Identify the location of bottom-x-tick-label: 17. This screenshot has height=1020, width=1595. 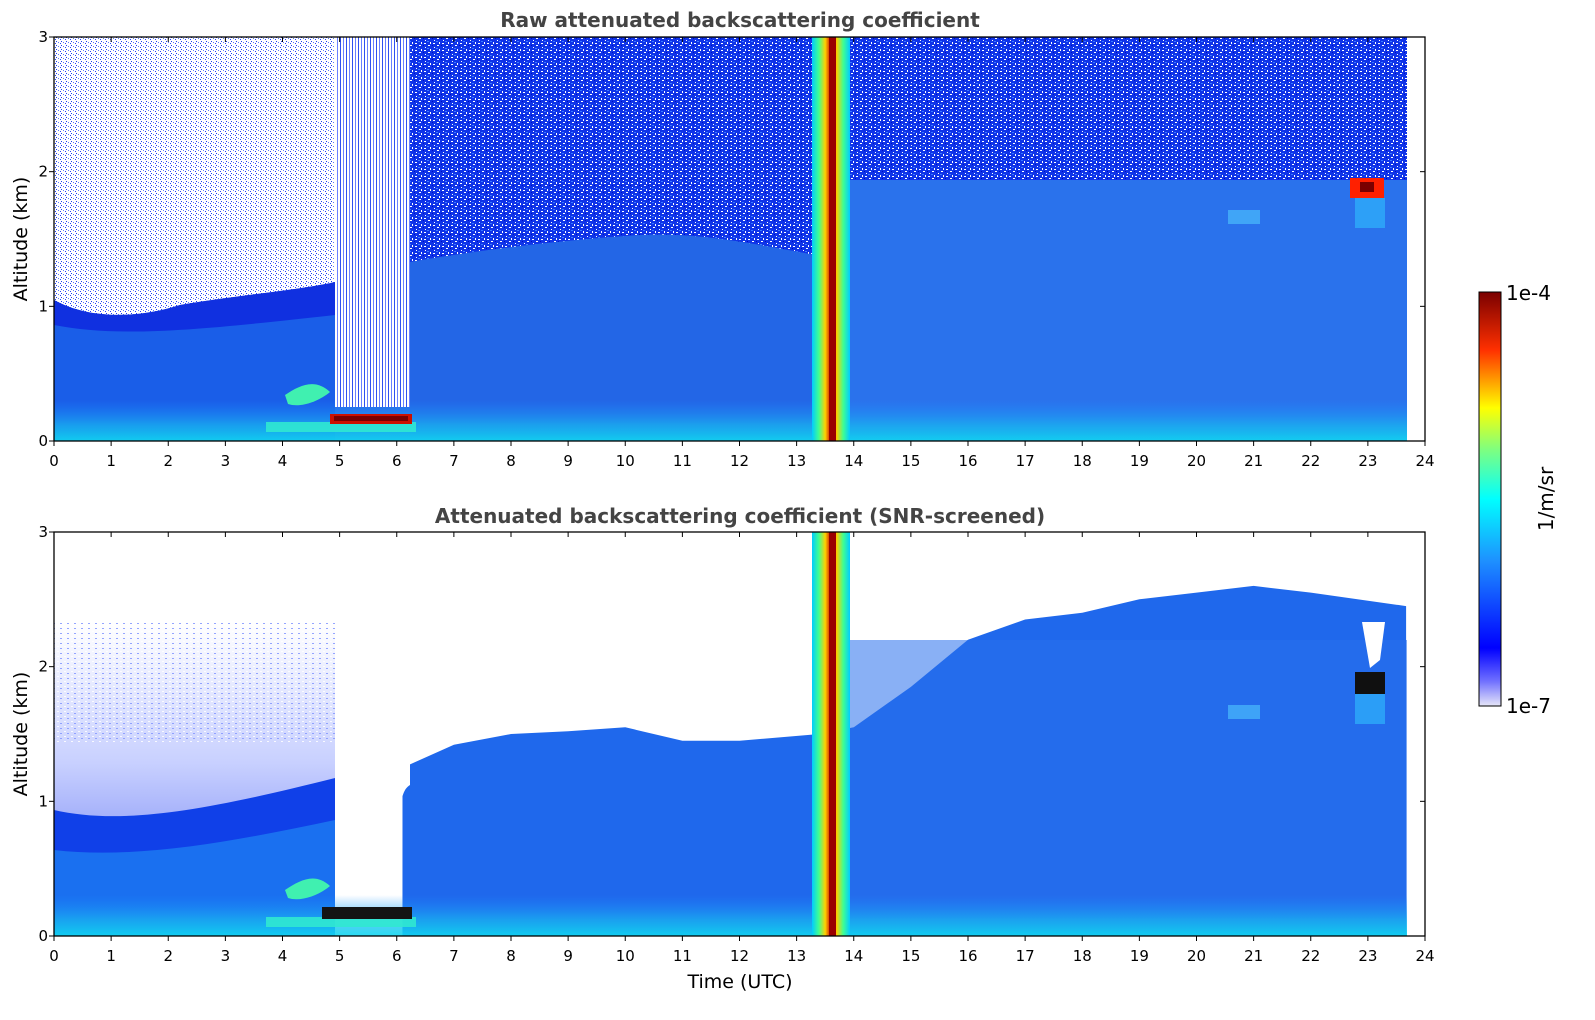
(1025, 956).